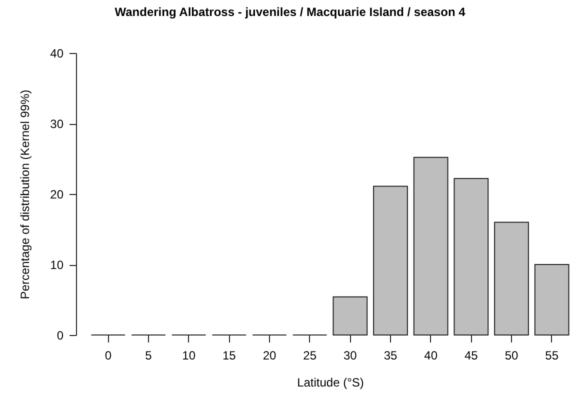 The height and width of the screenshot is (408, 572). I want to click on y-tick-label: 30, so click(57, 124).